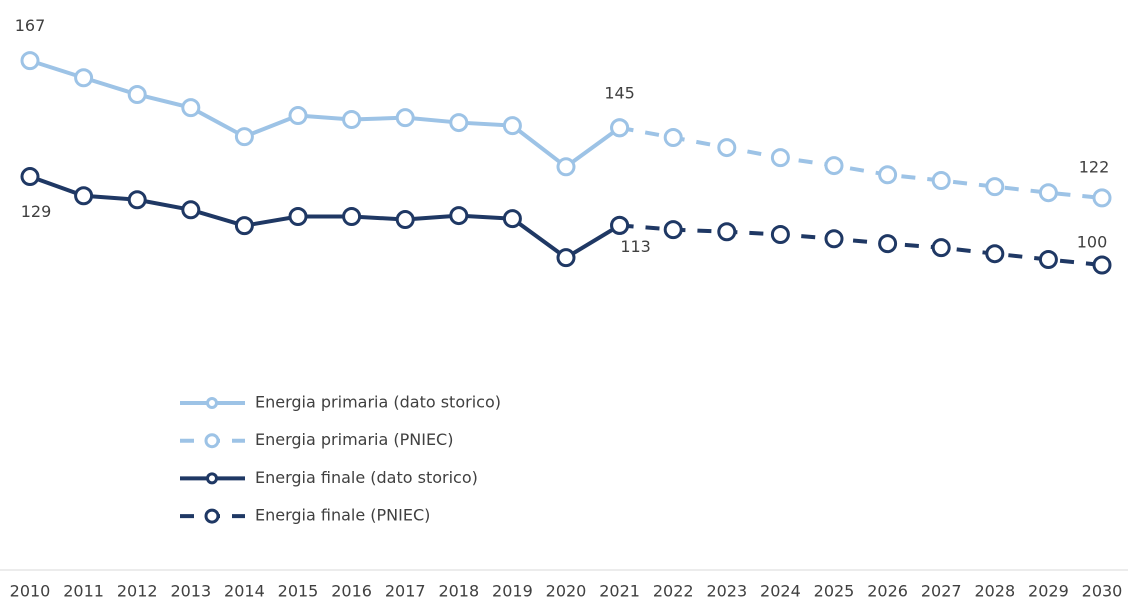 This screenshot has width=1128, height=603. Describe the element at coordinates (619, 591) in the screenshot. I see `x-tick-label: 2021` at that location.